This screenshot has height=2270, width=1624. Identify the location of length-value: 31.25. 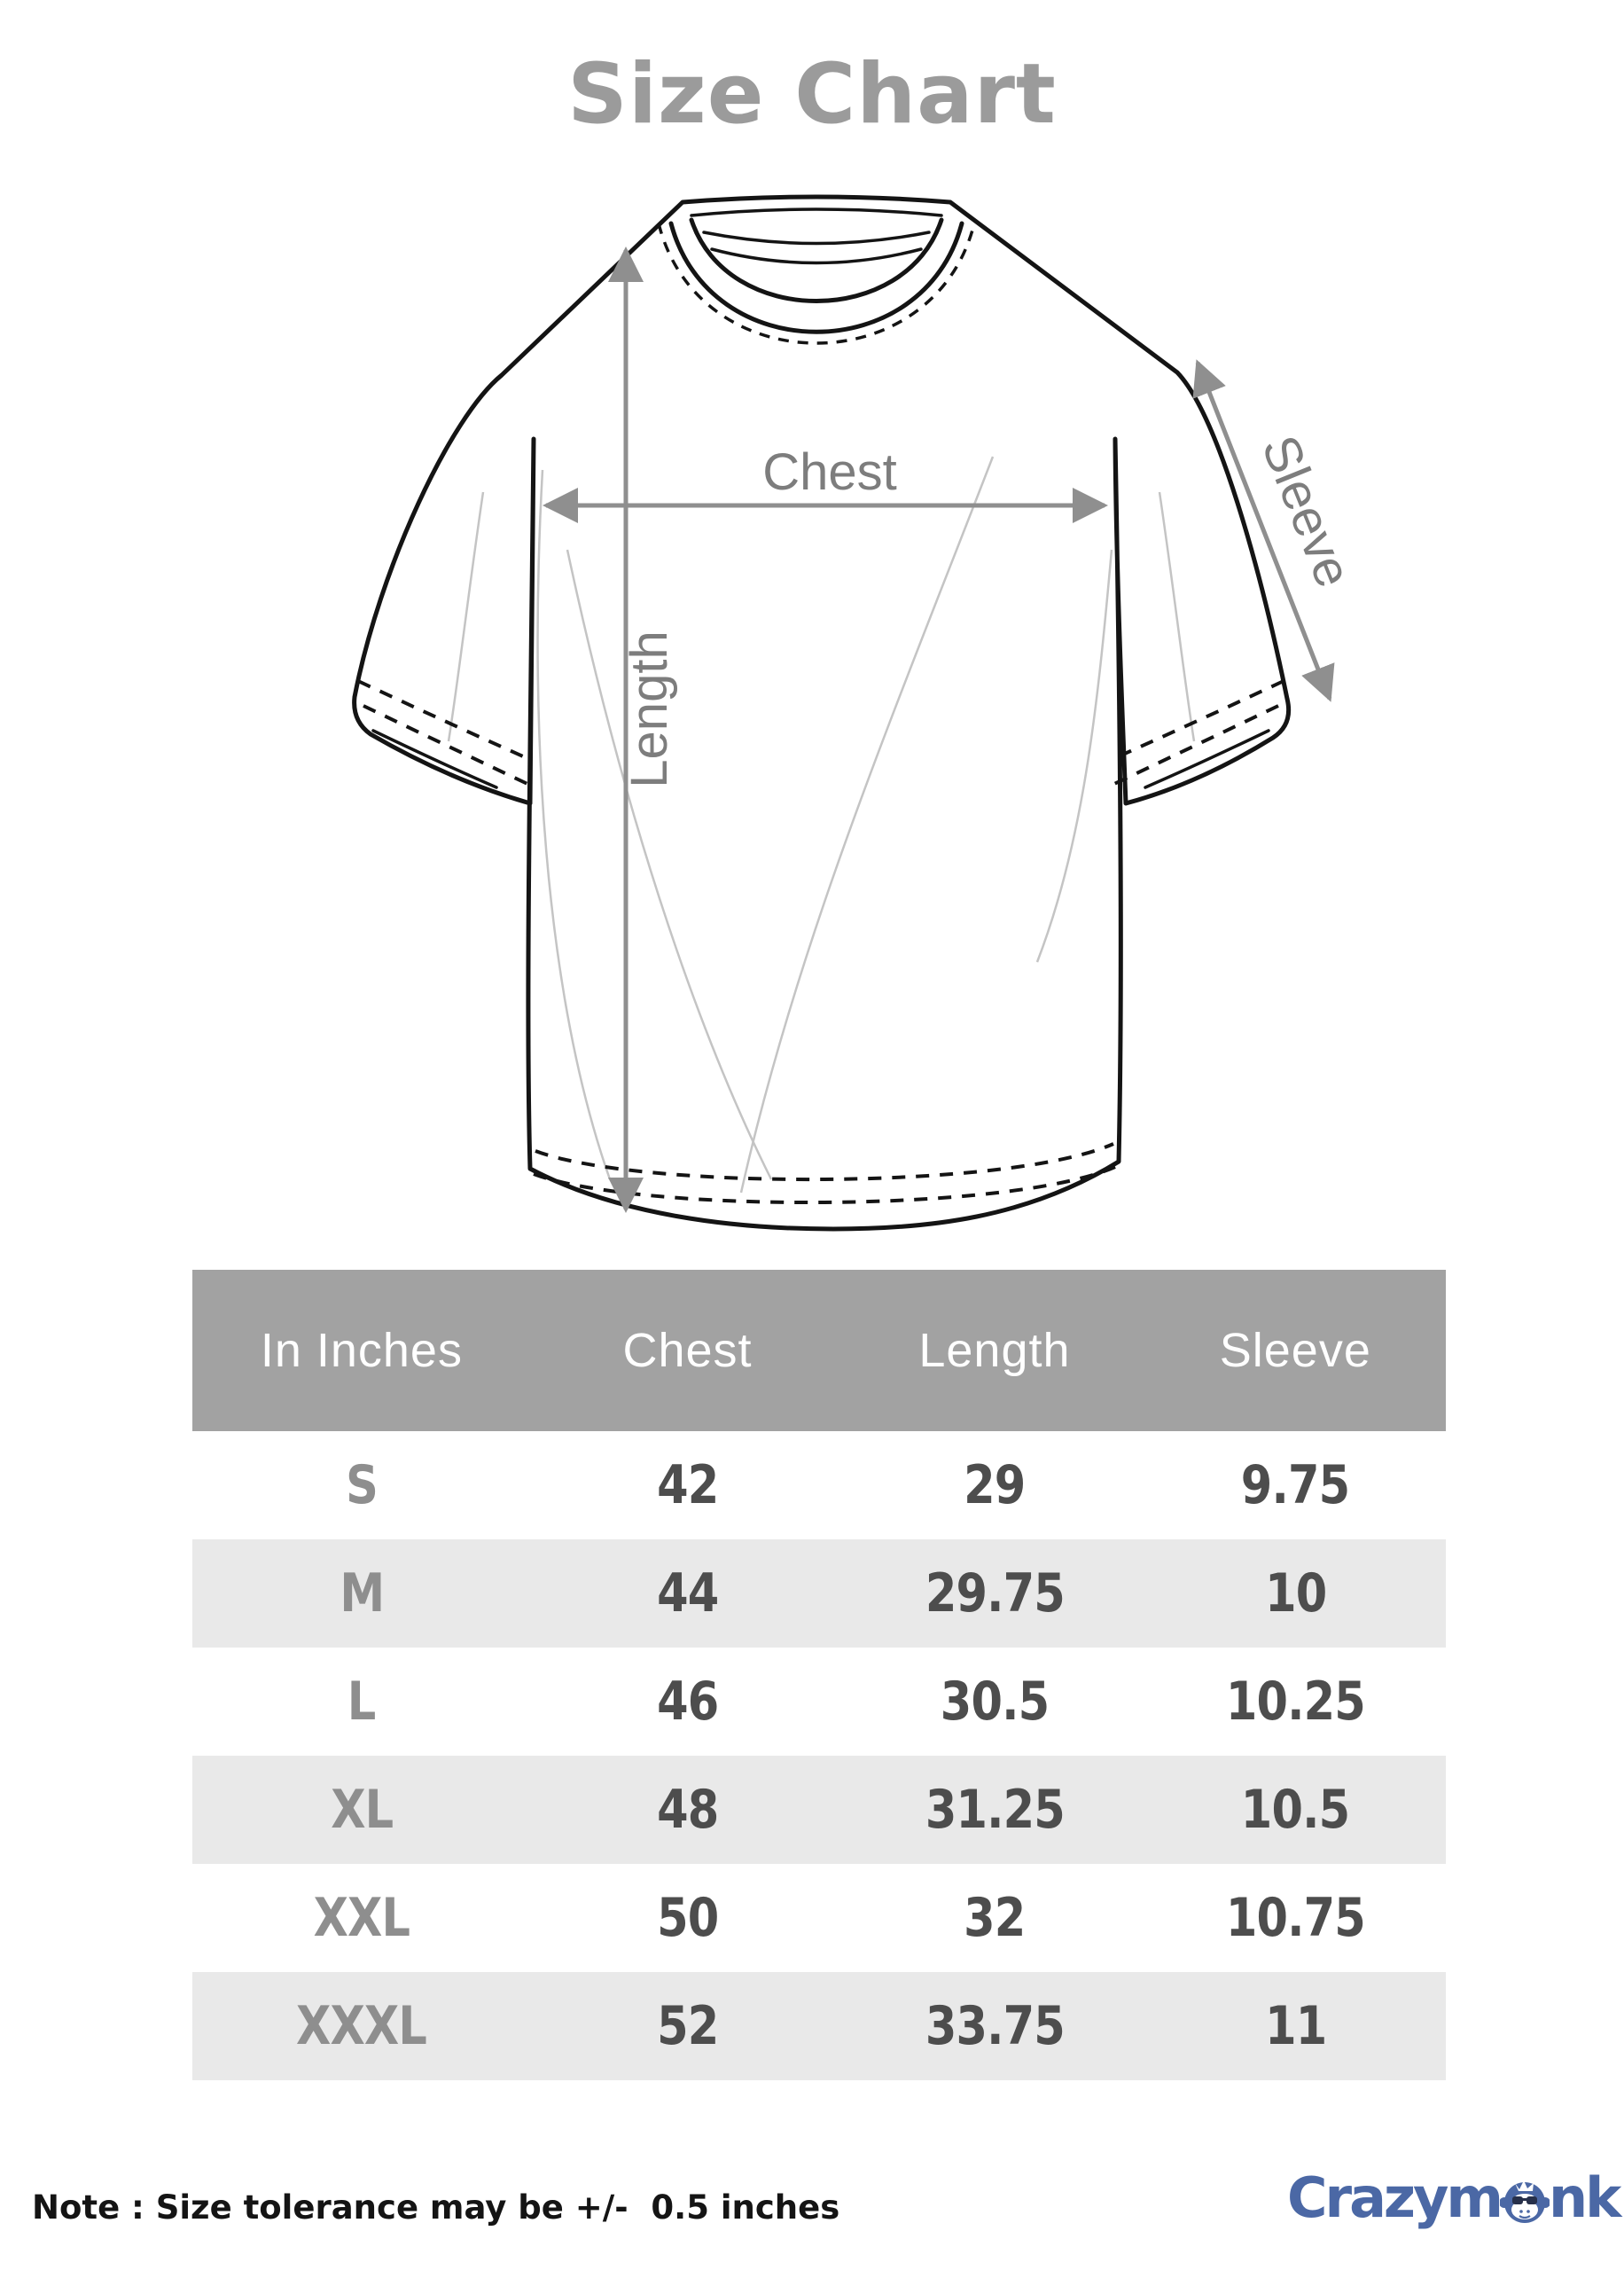
(995, 1810).